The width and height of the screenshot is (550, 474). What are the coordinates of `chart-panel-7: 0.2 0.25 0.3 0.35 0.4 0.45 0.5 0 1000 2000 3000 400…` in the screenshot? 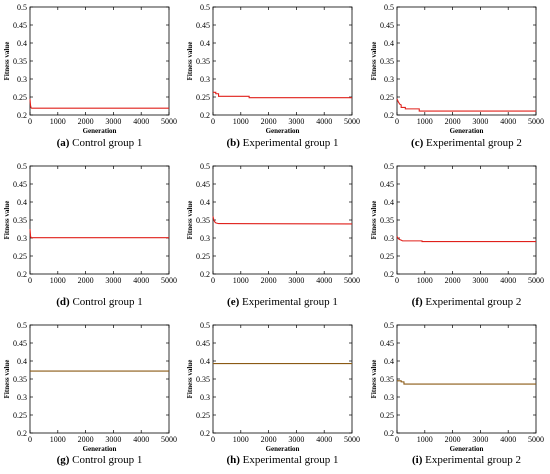 It's located at (90, 393).